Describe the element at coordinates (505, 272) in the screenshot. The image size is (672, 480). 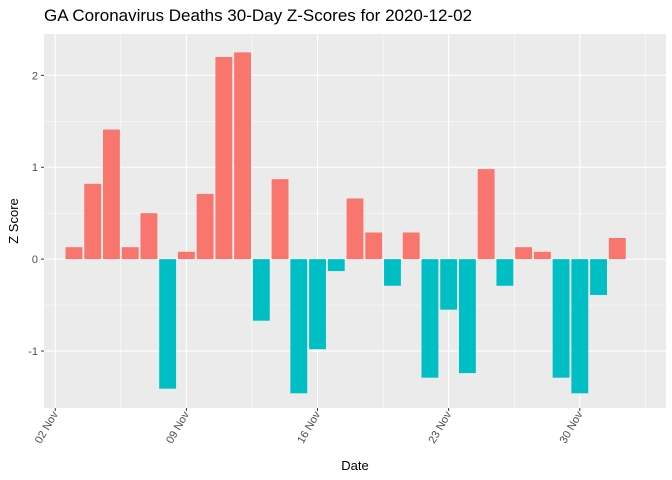
I see `bar-26-nov` at that location.